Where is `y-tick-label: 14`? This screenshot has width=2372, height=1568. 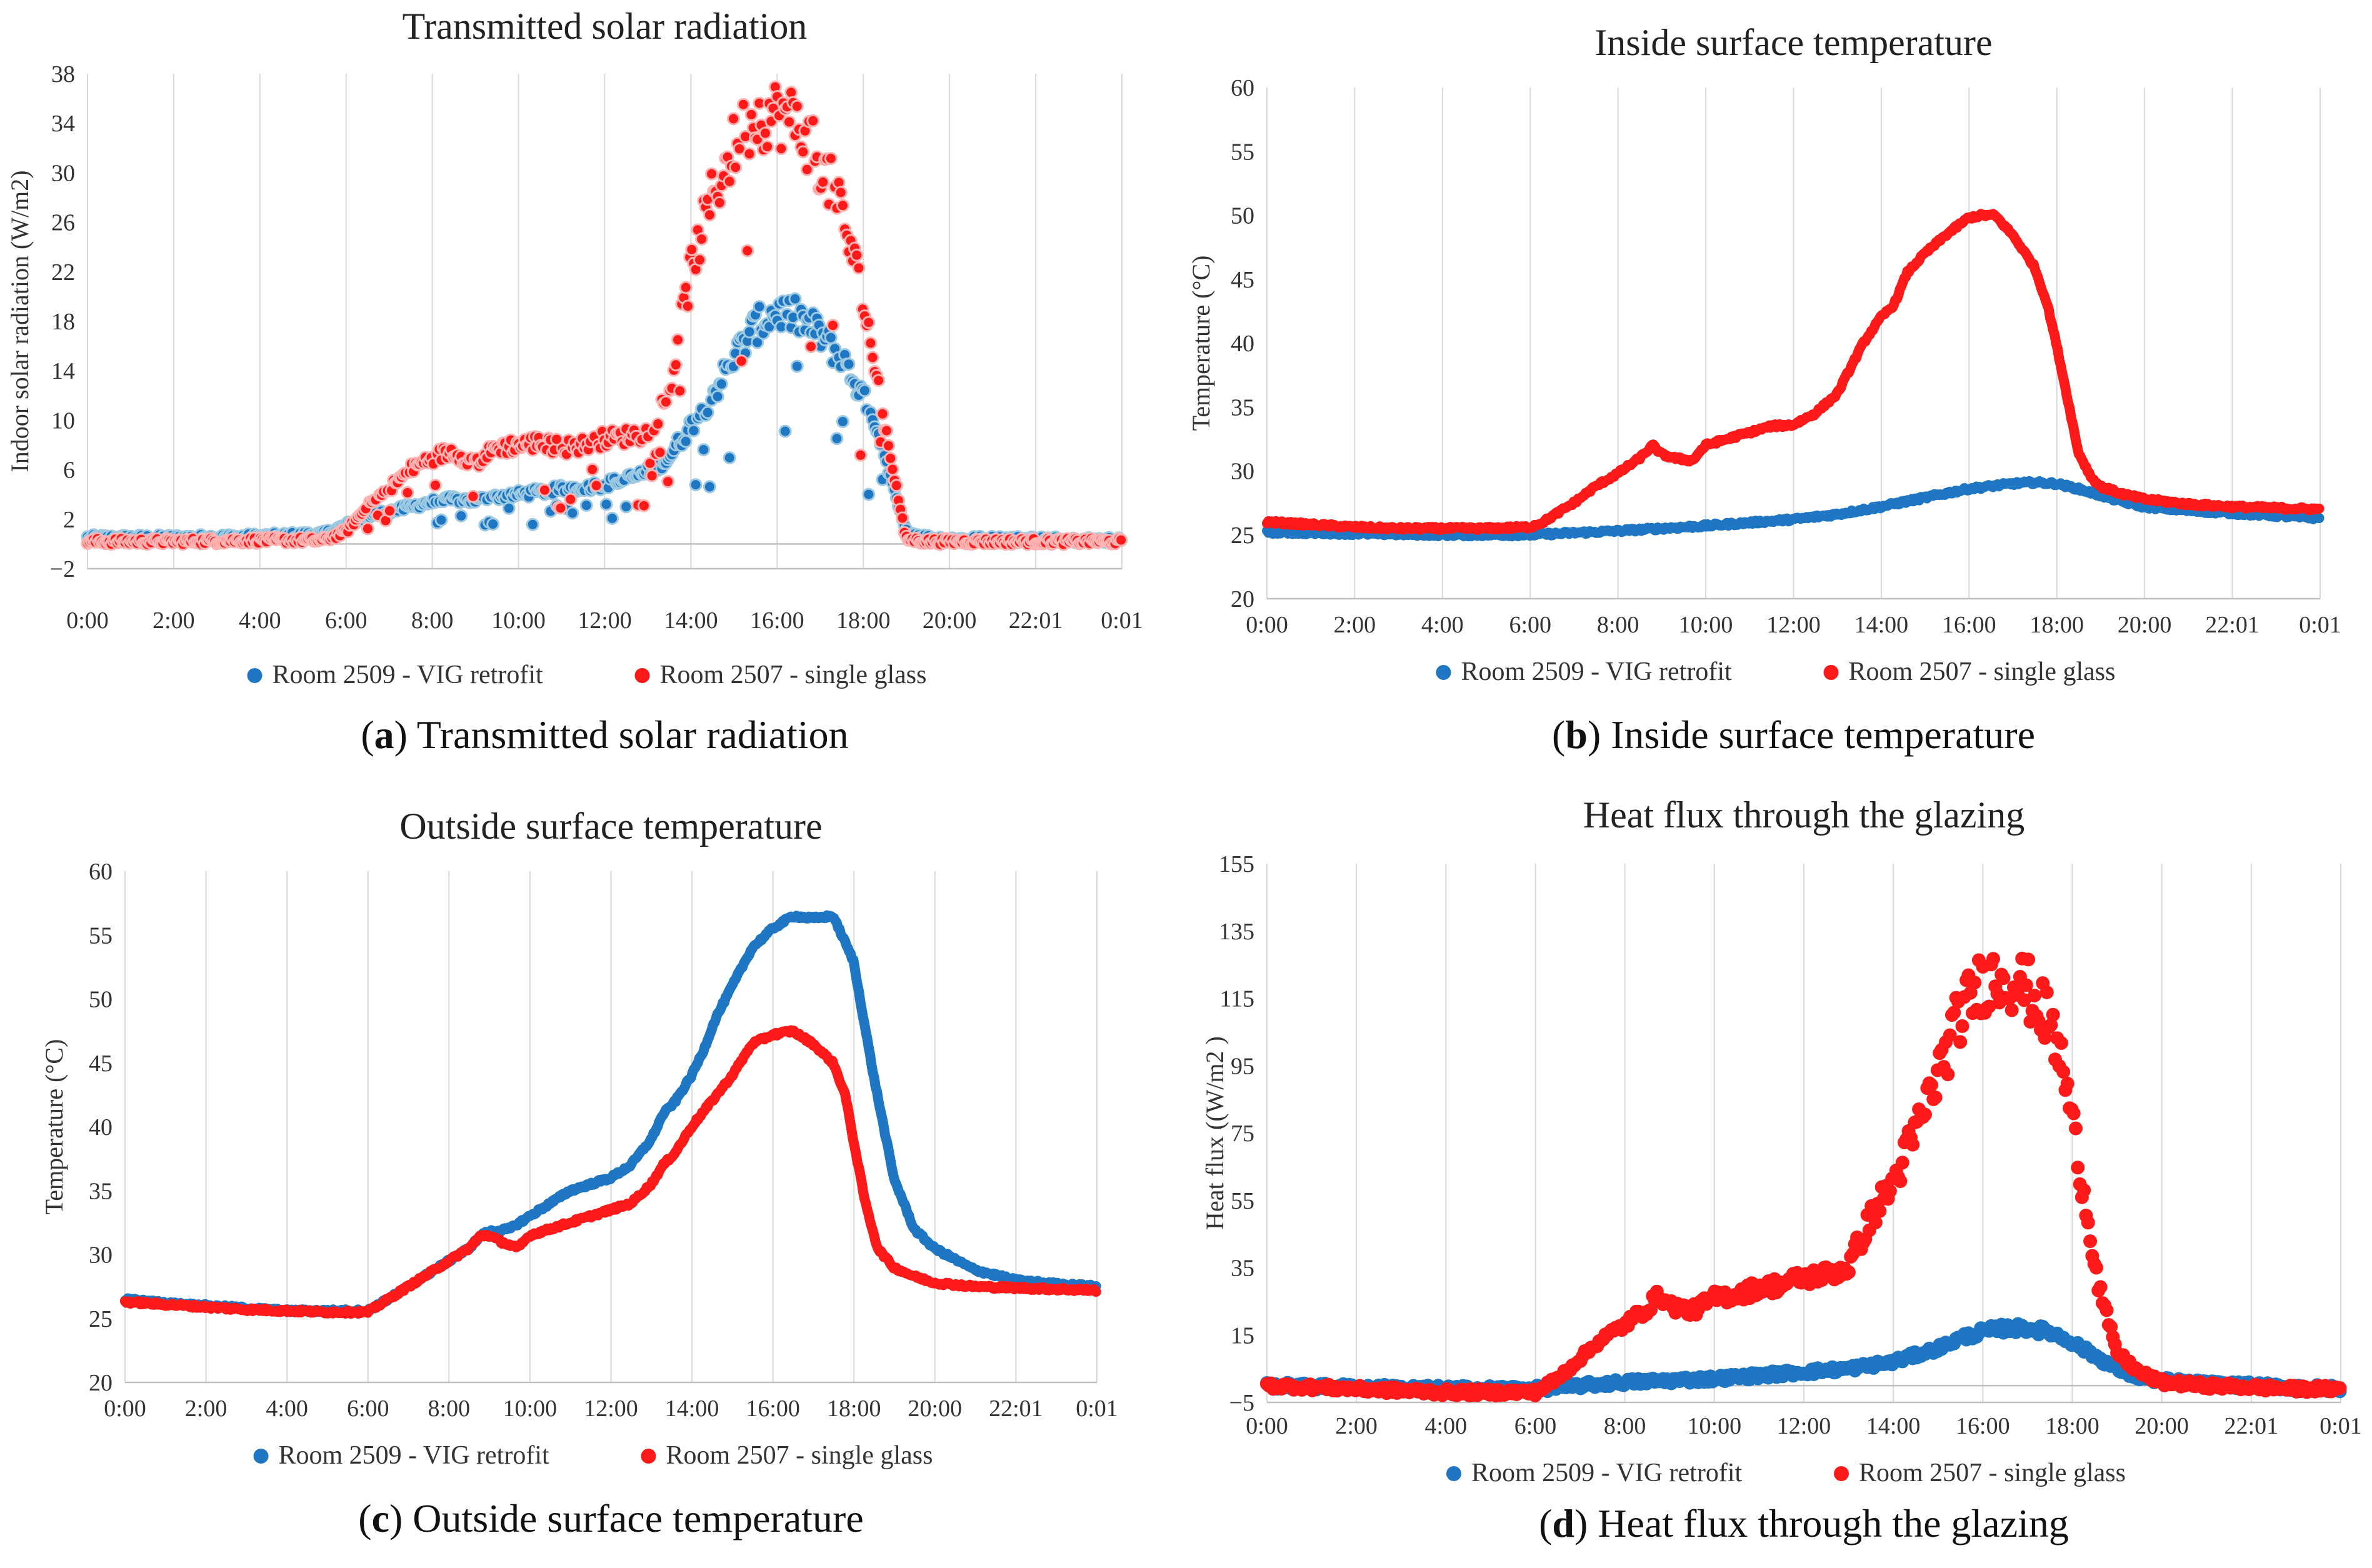 y-tick-label: 14 is located at coordinates (63, 371).